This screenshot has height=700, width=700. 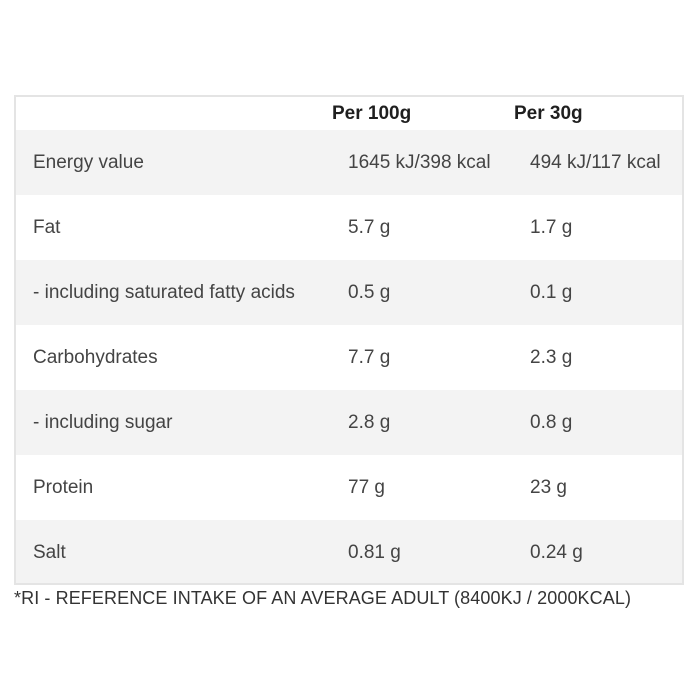 I want to click on row-per-30g: 0.8 g, so click(x=551, y=422).